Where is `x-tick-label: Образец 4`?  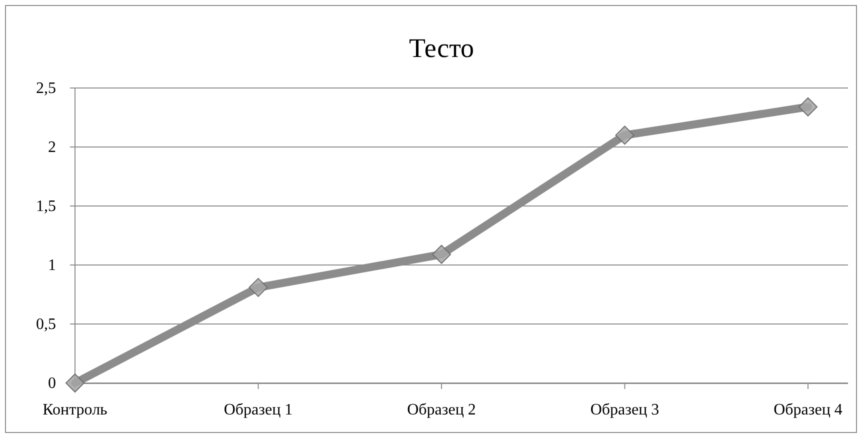
x-tick-label: Образец 4 is located at coordinates (808, 409).